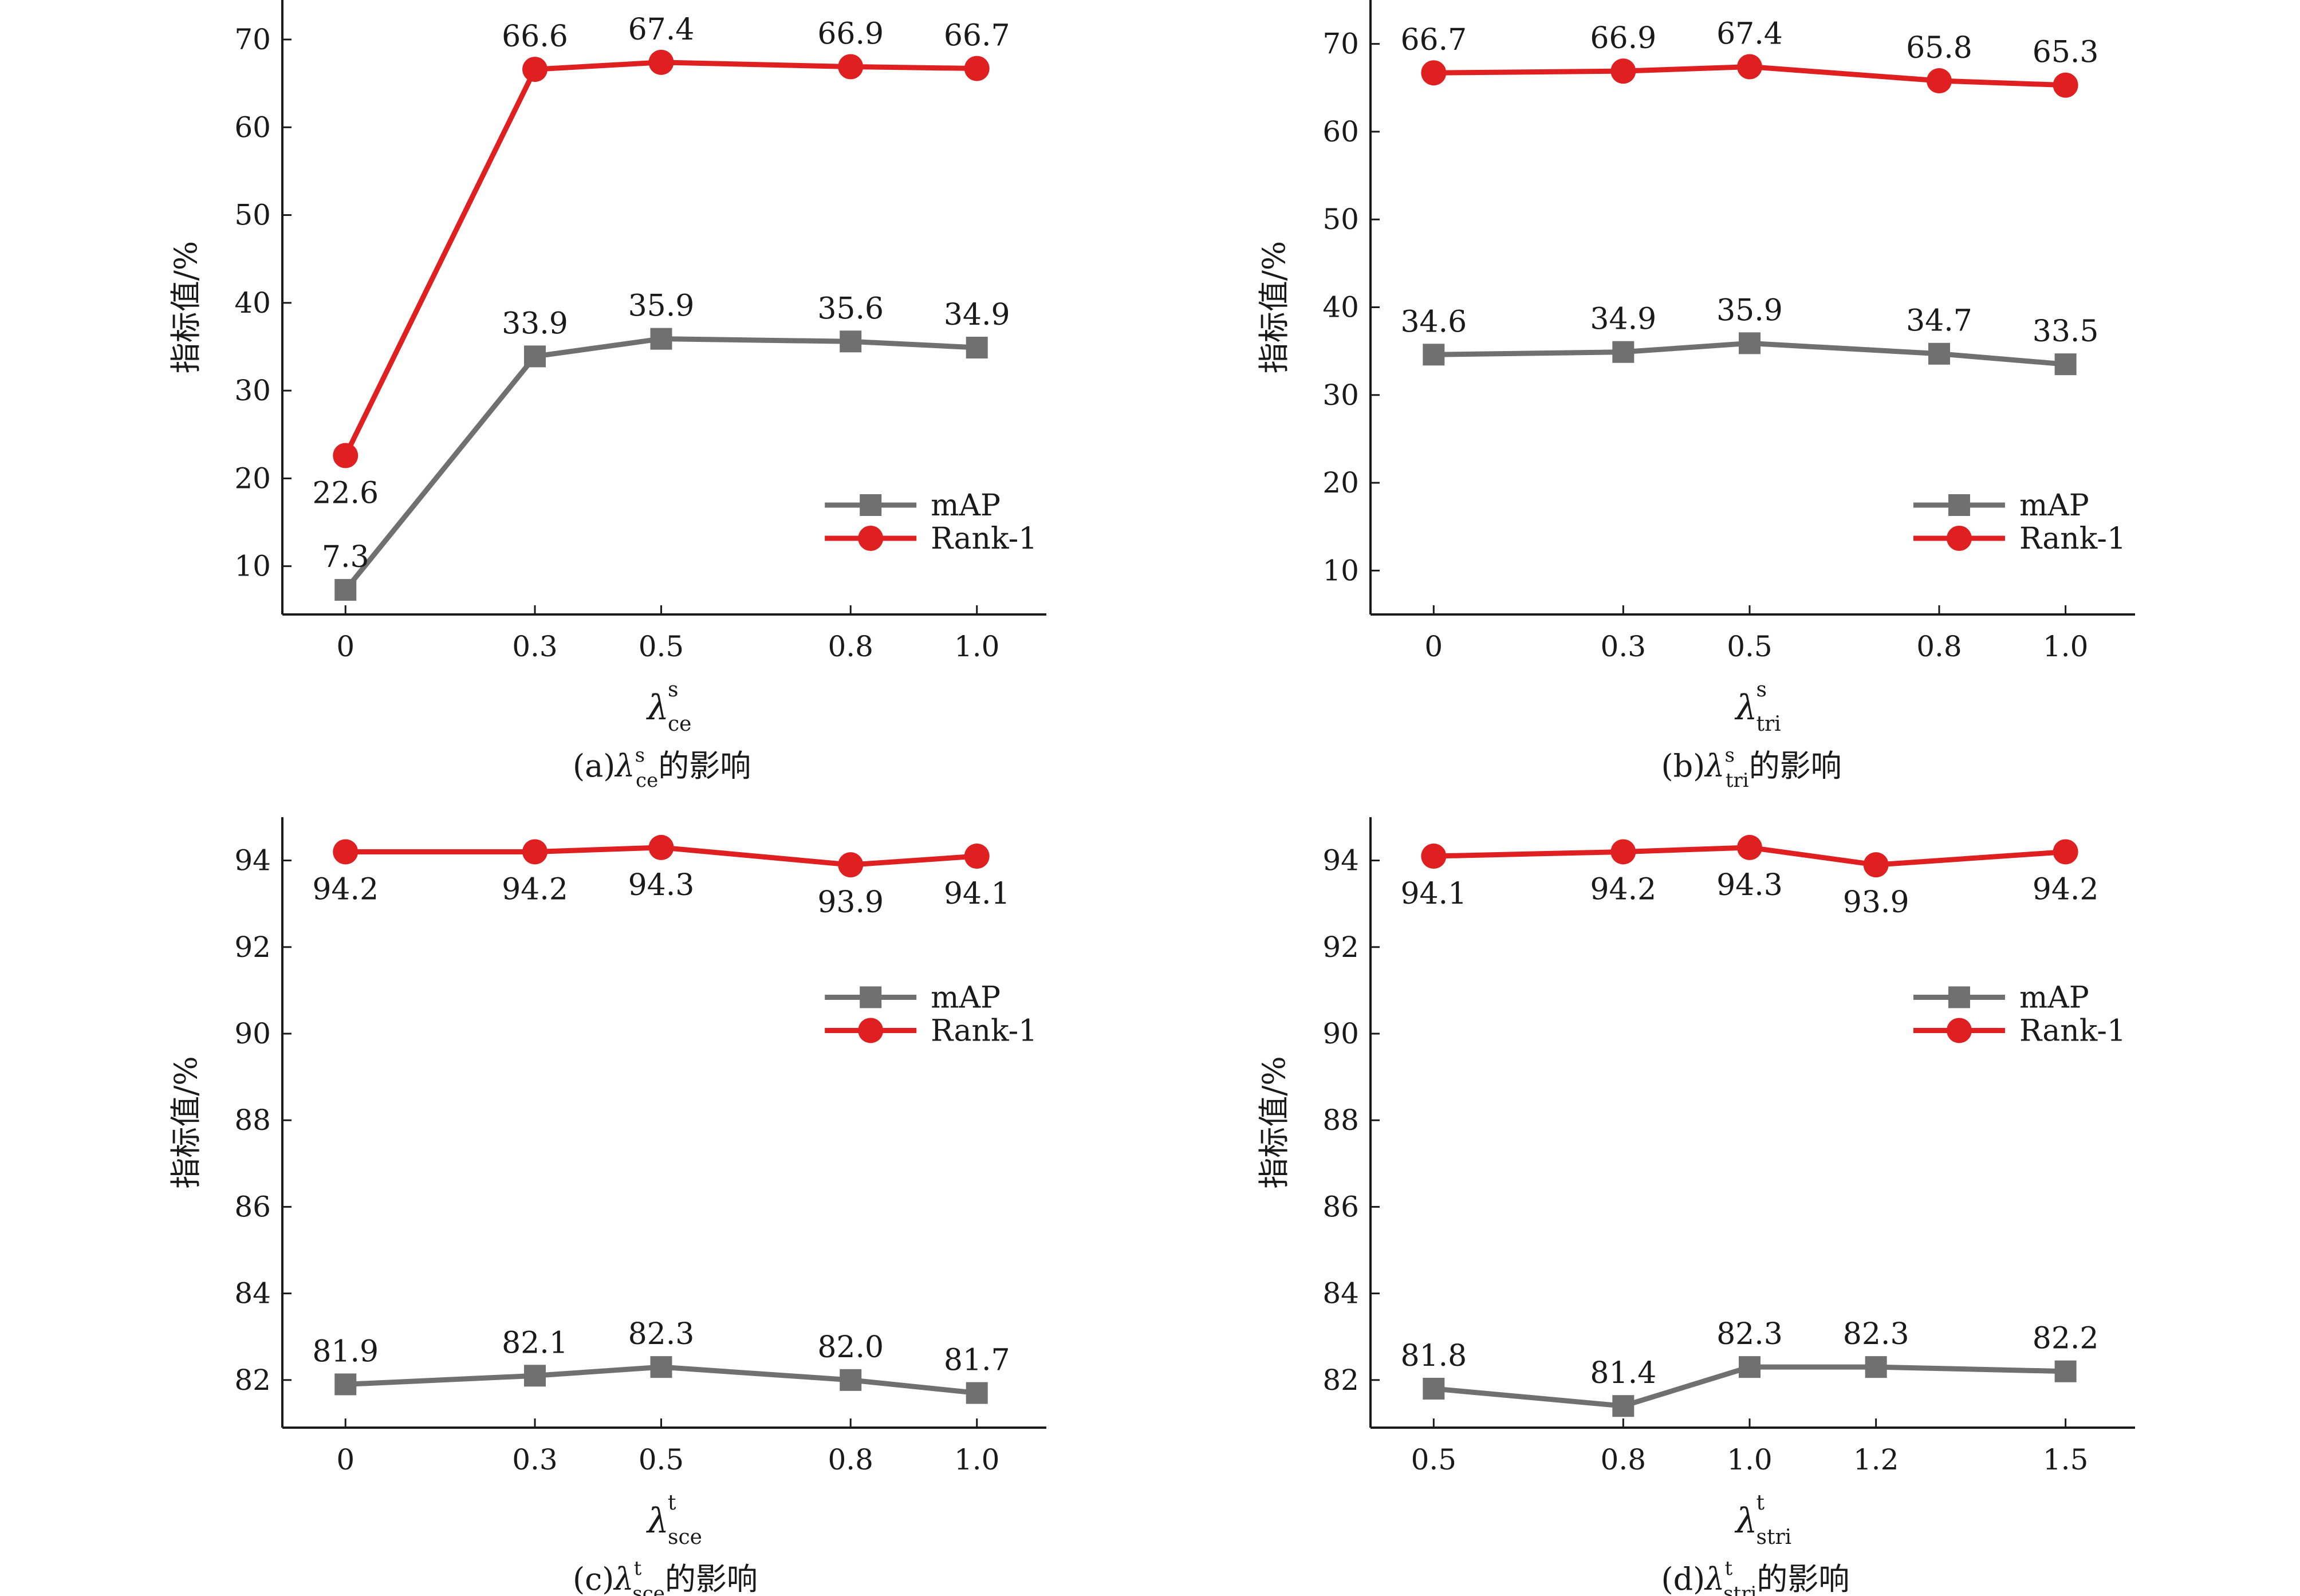 The height and width of the screenshot is (1596, 2300). What do you see at coordinates (666, 1576) in the screenshot?
I see `panel-caption: (c)λt sce的影响` at bounding box center [666, 1576].